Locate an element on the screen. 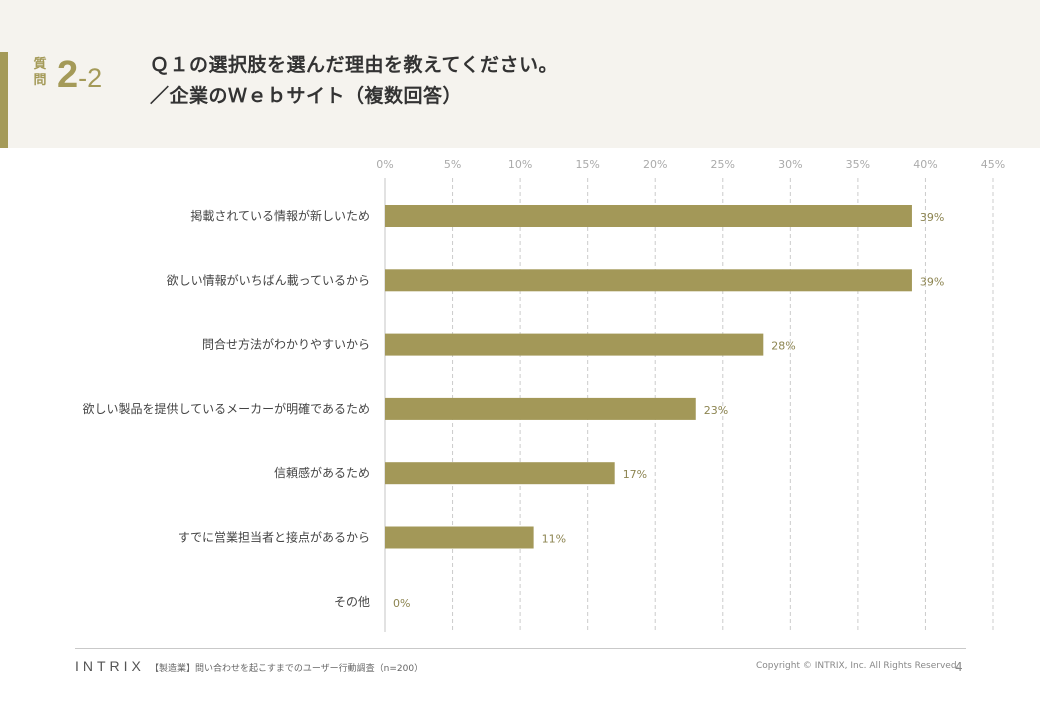 The image size is (1040, 720). intrix-logo: INTRIX is located at coordinates (110, 666).